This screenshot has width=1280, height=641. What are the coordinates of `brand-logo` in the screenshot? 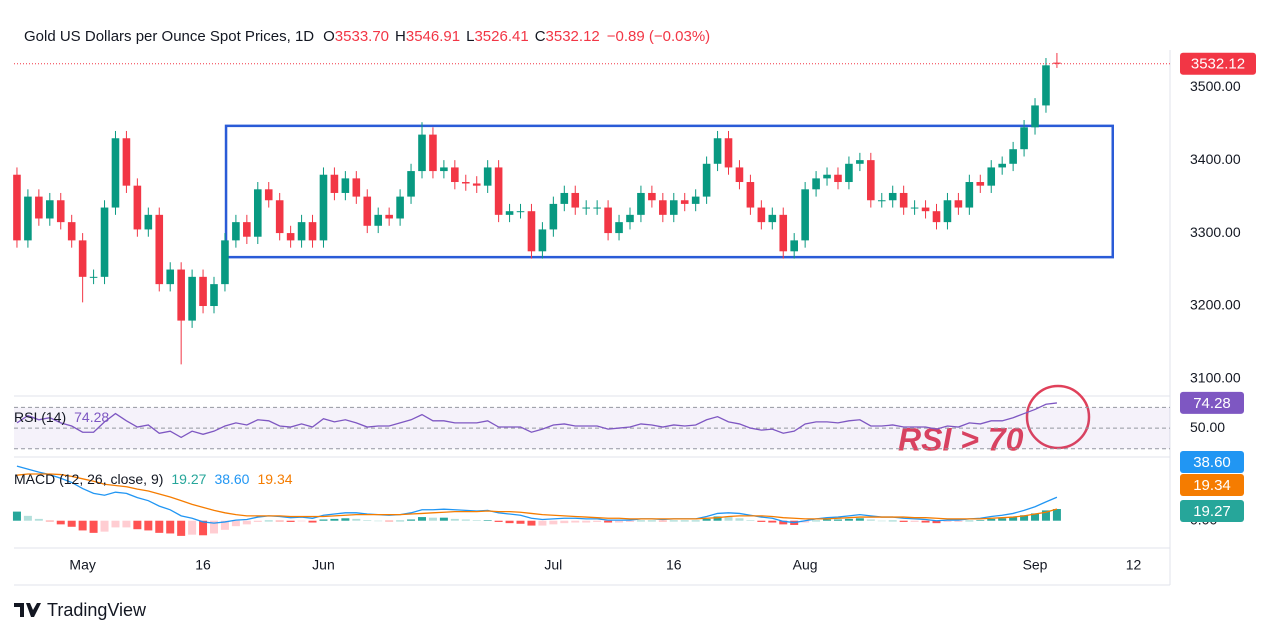 It's located at (27, 610).